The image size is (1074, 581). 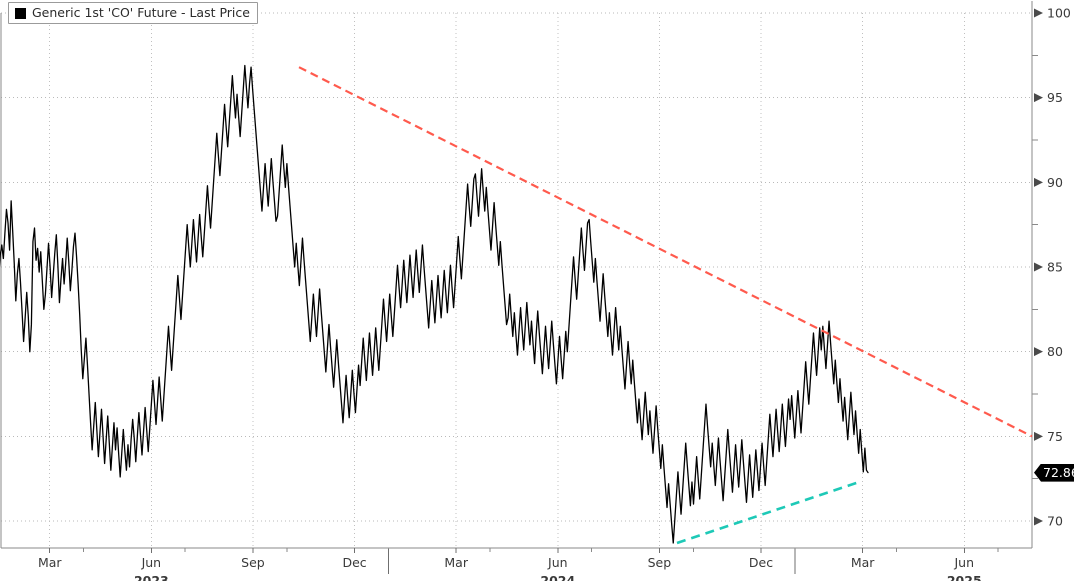 I want to click on y-axis-tick-label: 100, so click(x=1059, y=13).